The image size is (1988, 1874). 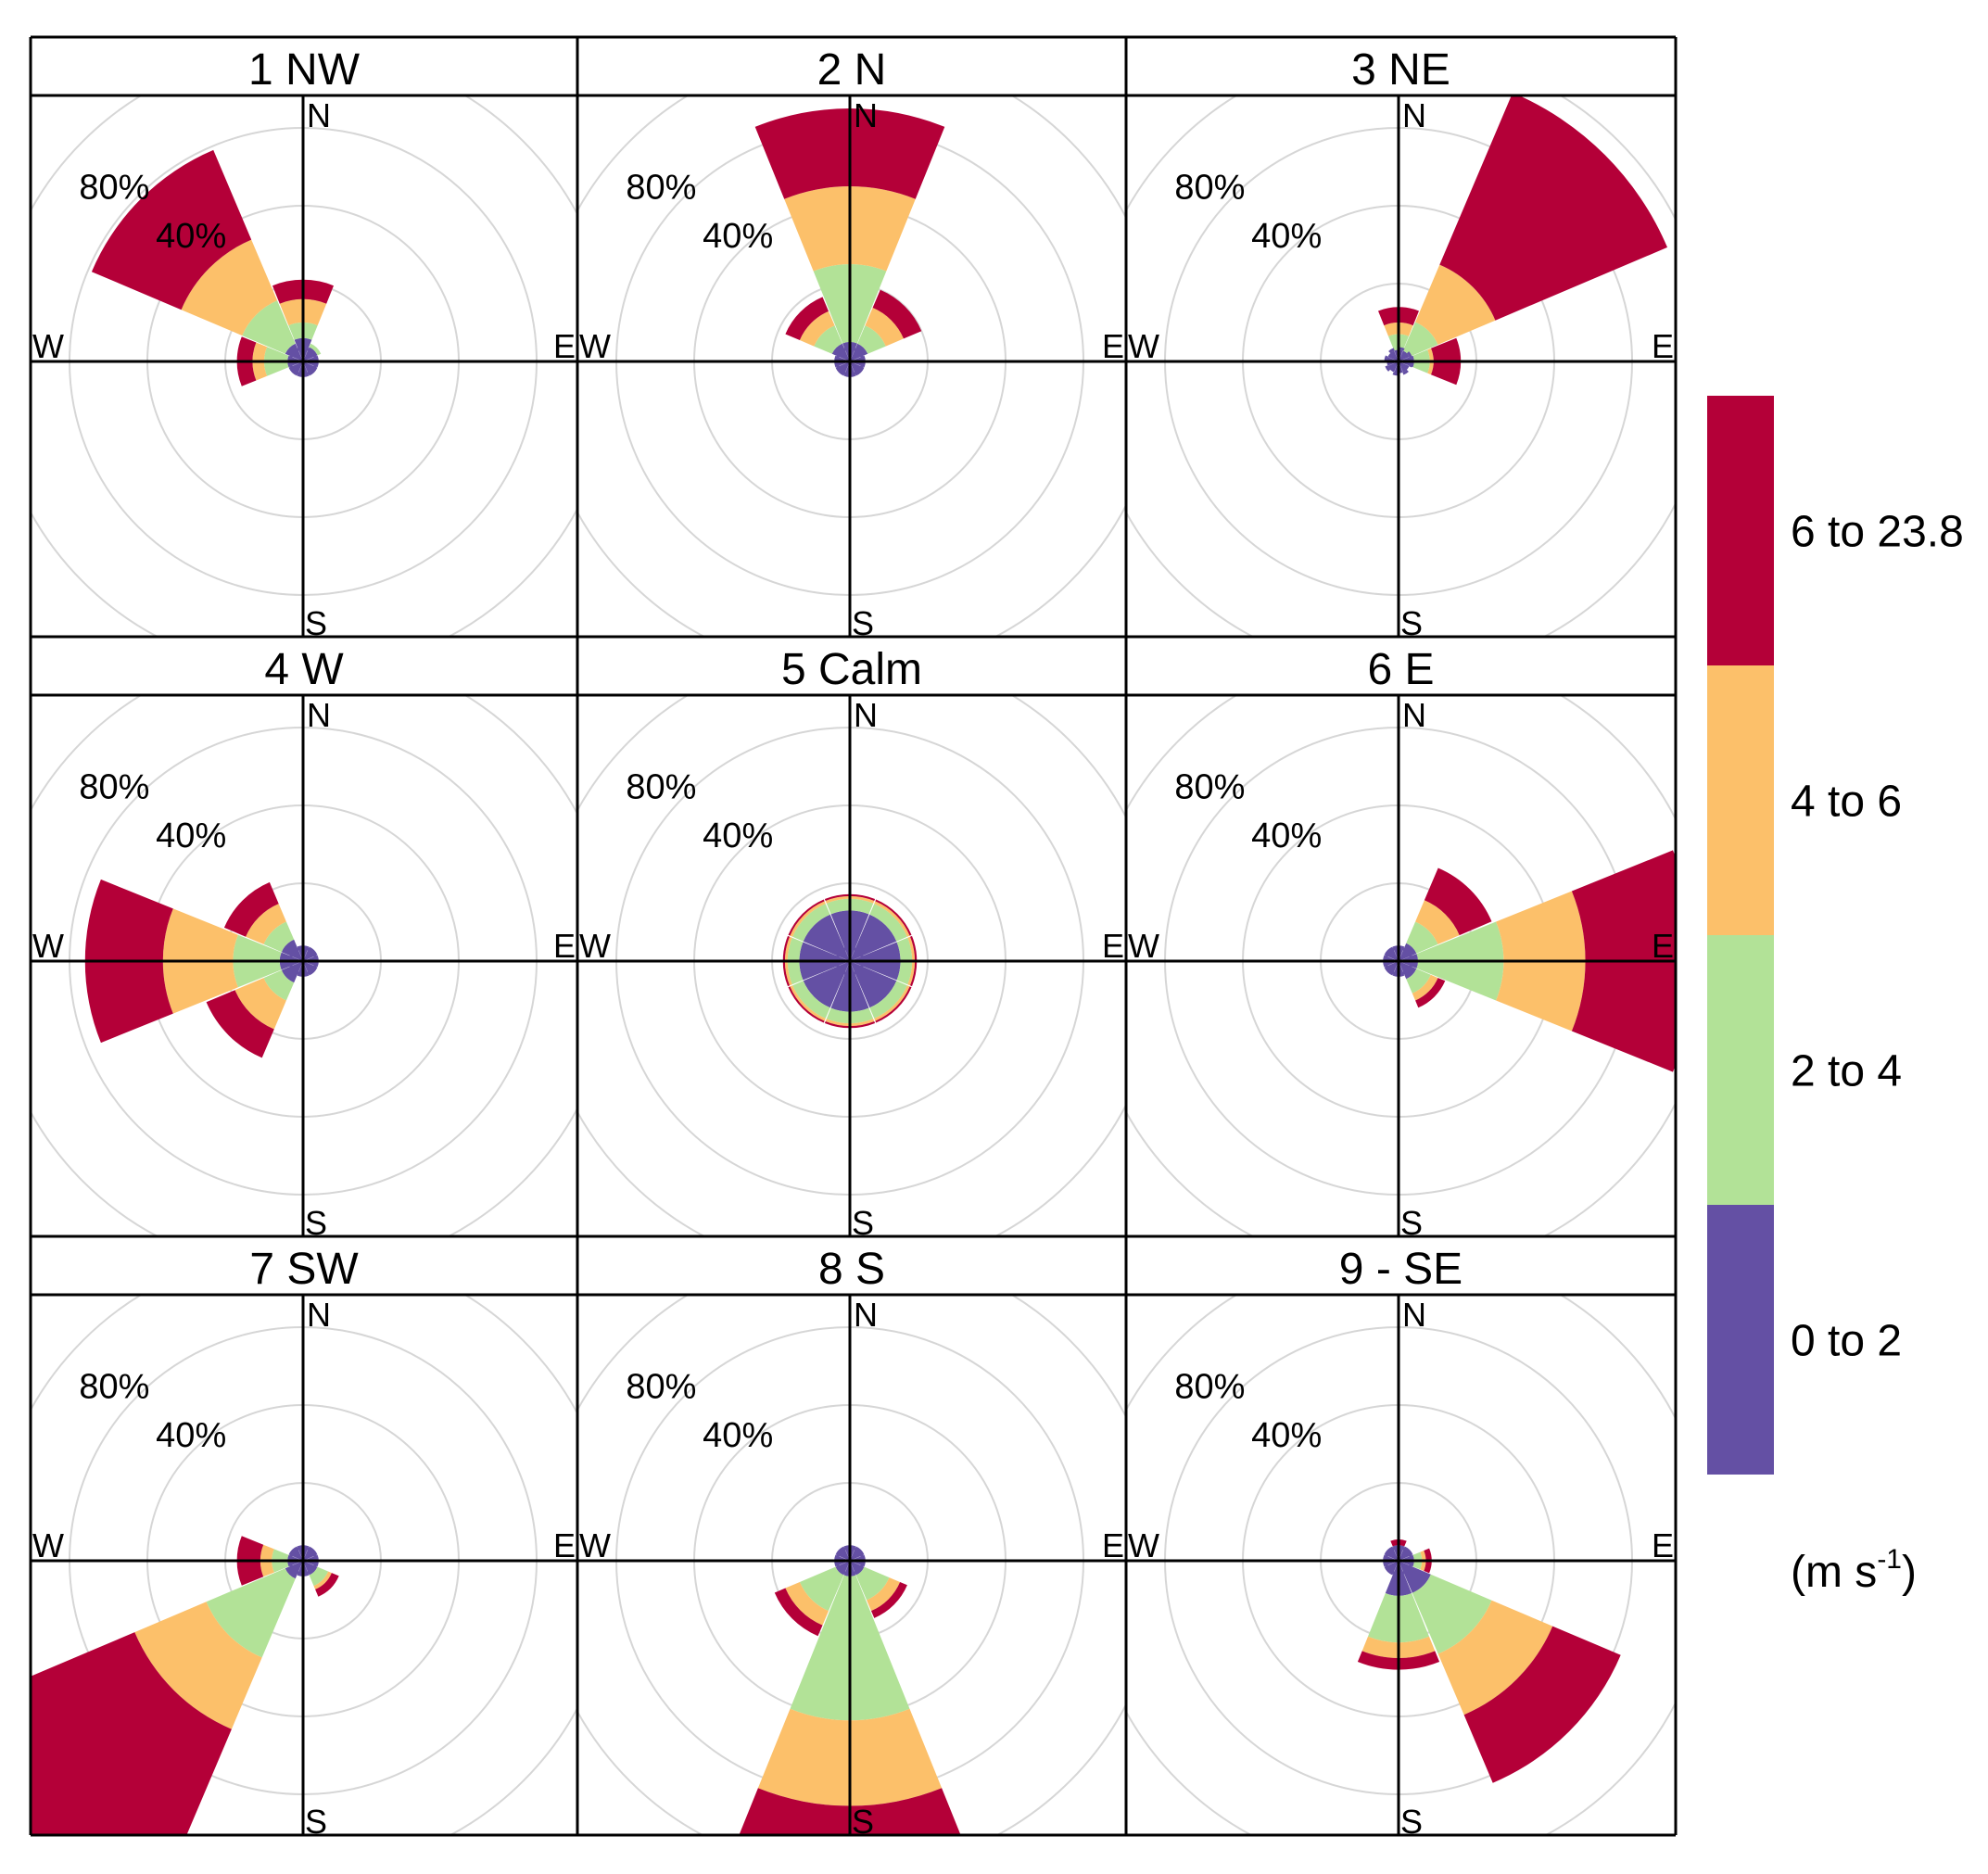 I want to click on panel-2: 40%80% N S E W 2 N, so click(x=851, y=343).